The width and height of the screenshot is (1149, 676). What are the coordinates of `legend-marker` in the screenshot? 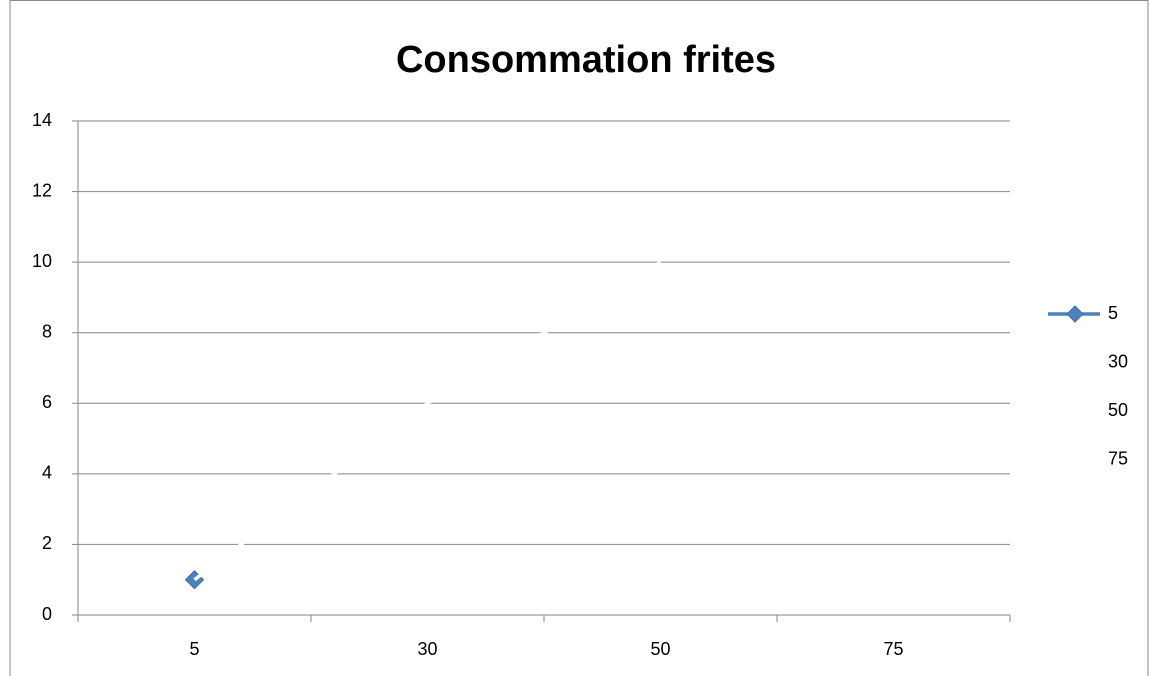 It's located at (1075, 314).